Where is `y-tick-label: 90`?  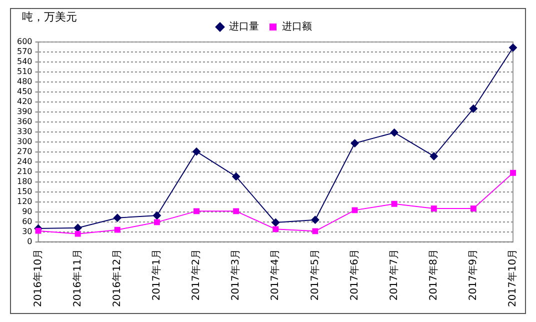 y-tick-label: 90 is located at coordinates (27, 211).